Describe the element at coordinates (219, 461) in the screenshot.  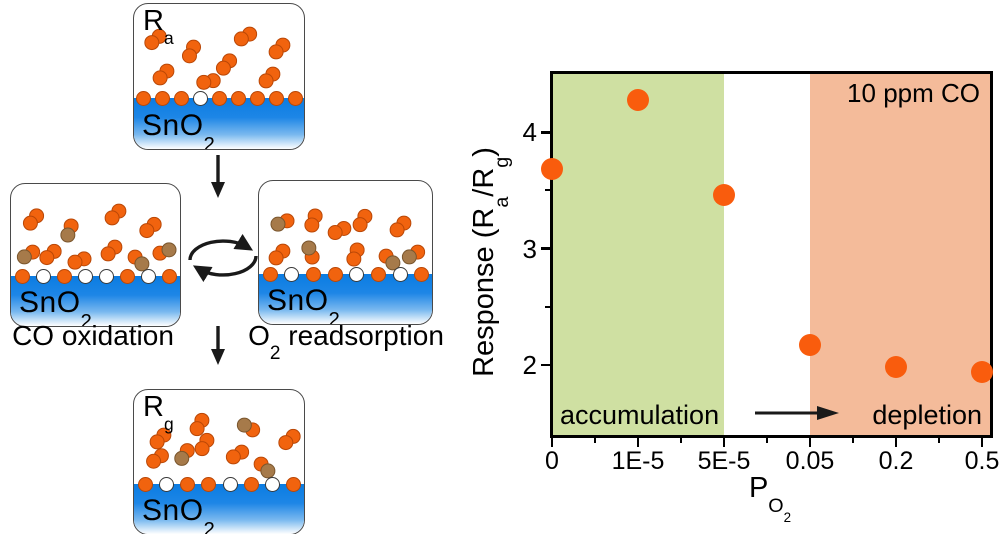
I see `panel-rg-state: Rg SnO2` at that location.